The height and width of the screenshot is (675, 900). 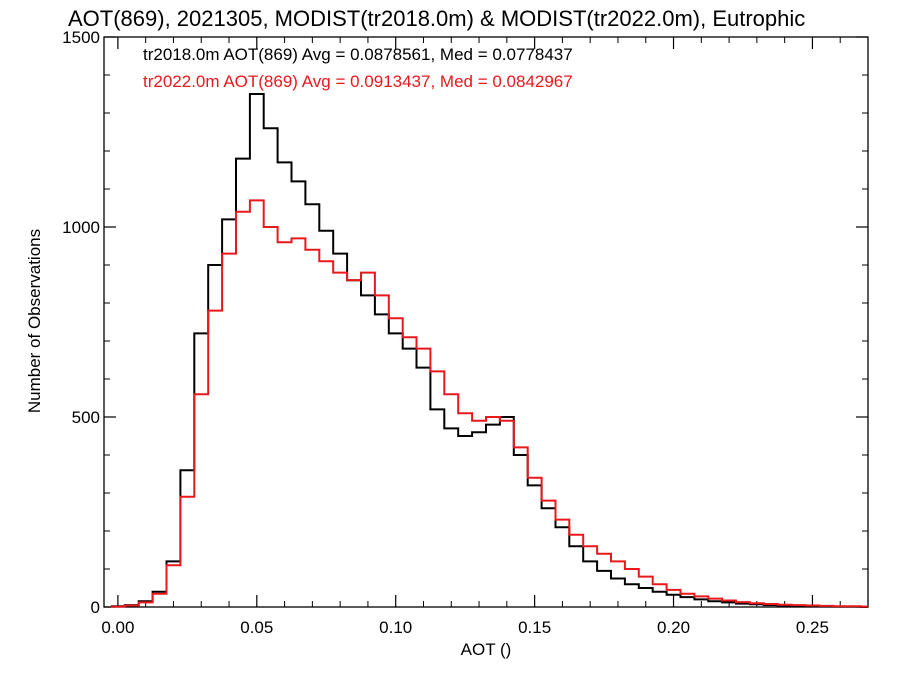 I want to click on y-tick-label: 500, so click(x=86, y=417).